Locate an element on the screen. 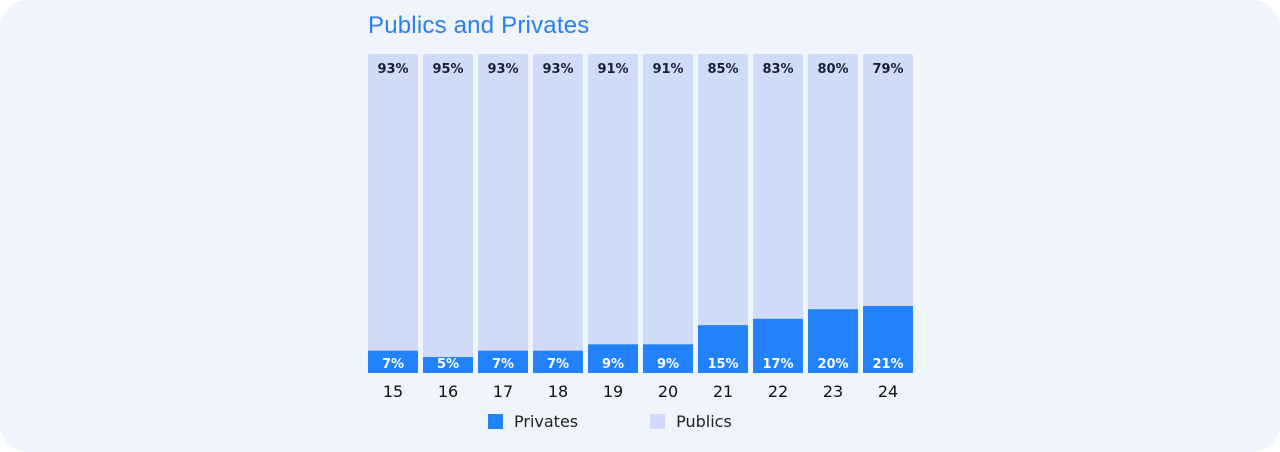 This screenshot has height=452, width=1280. chart-title: Publics and Privates is located at coordinates (479, 25).